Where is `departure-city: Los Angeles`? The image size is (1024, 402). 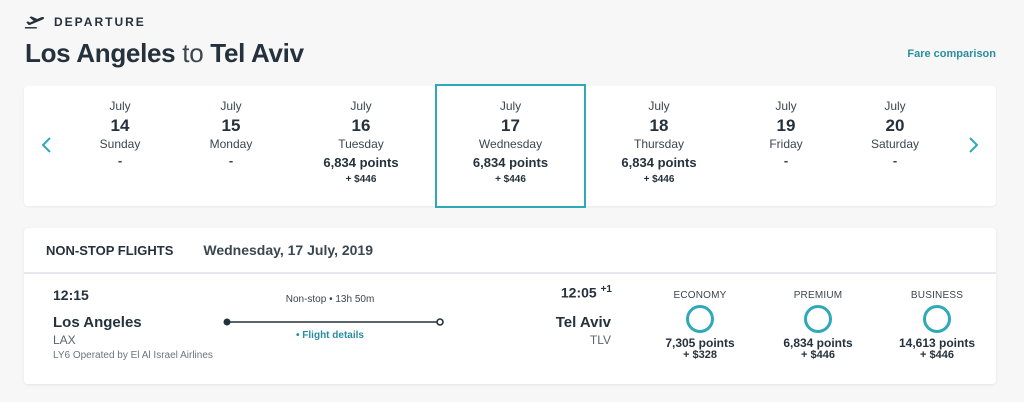
departure-city: Los Angeles is located at coordinates (97, 322).